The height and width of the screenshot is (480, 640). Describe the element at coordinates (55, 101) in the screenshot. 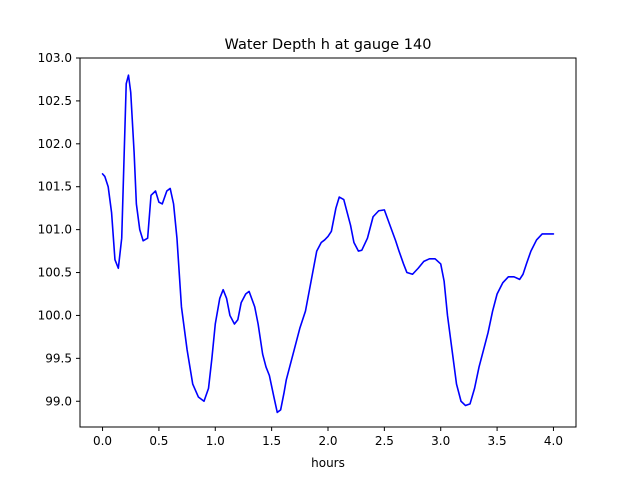

I see `y-tick-label: 102.5` at that location.